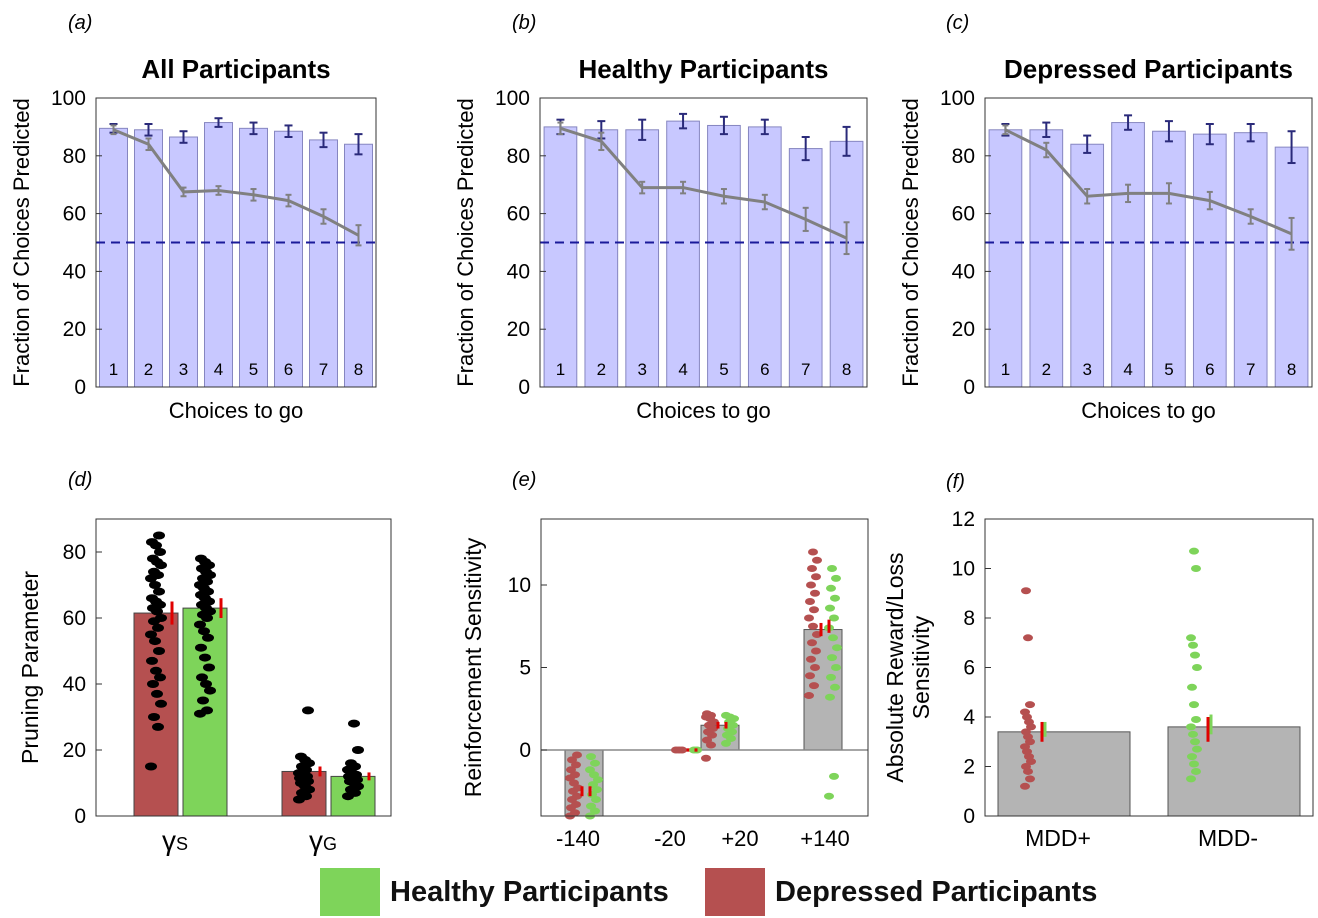  Describe the element at coordinates (901, 892) in the screenshot. I see `legend-item-depressed: Depressed Participants` at that location.